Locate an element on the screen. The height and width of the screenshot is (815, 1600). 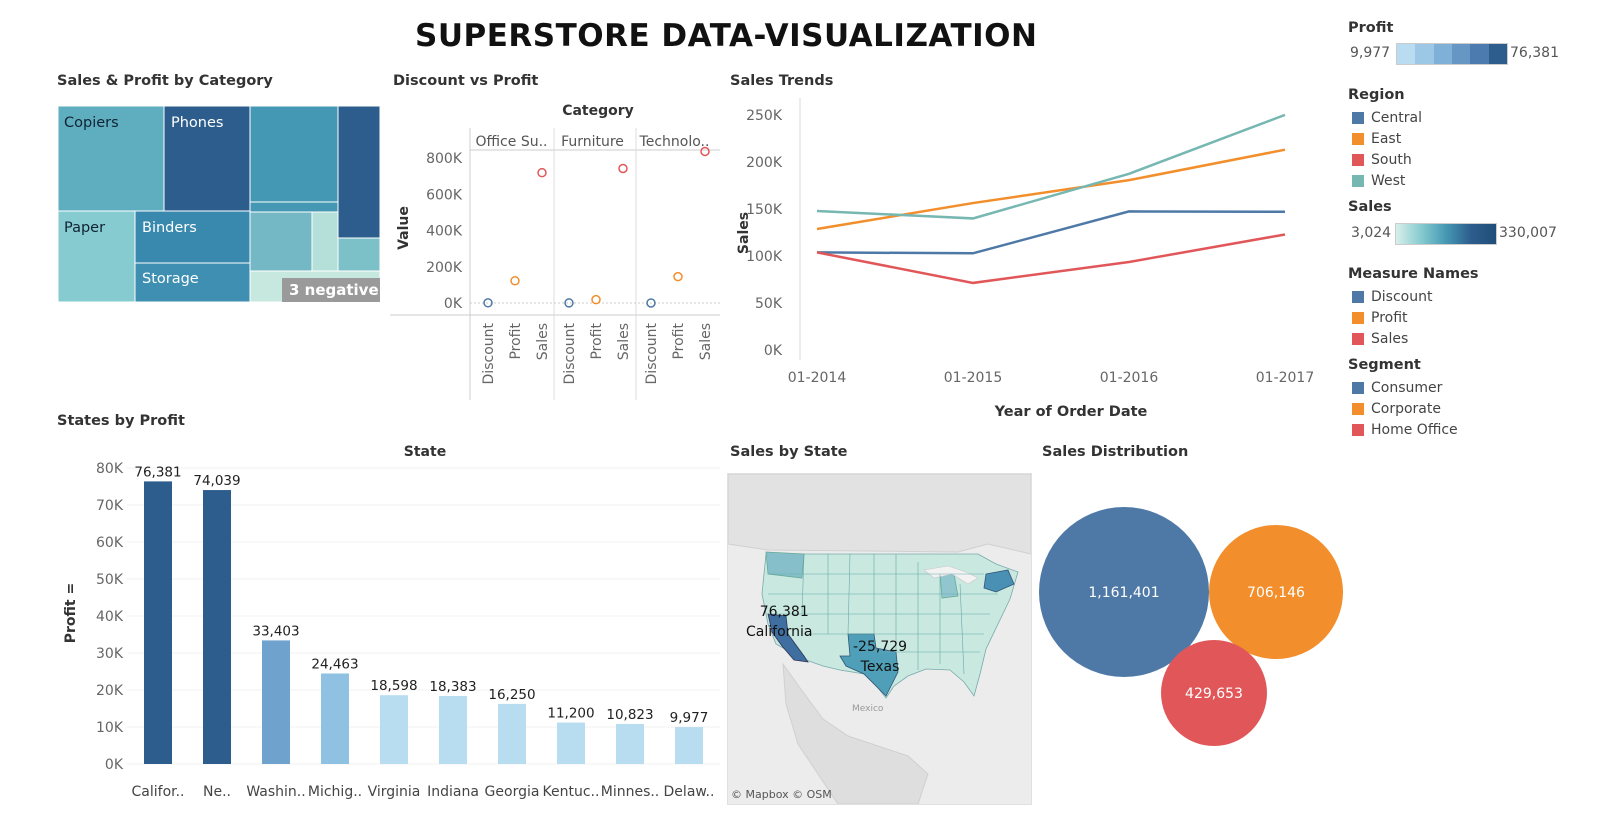
map-state-washington is located at coordinates (785, 565).